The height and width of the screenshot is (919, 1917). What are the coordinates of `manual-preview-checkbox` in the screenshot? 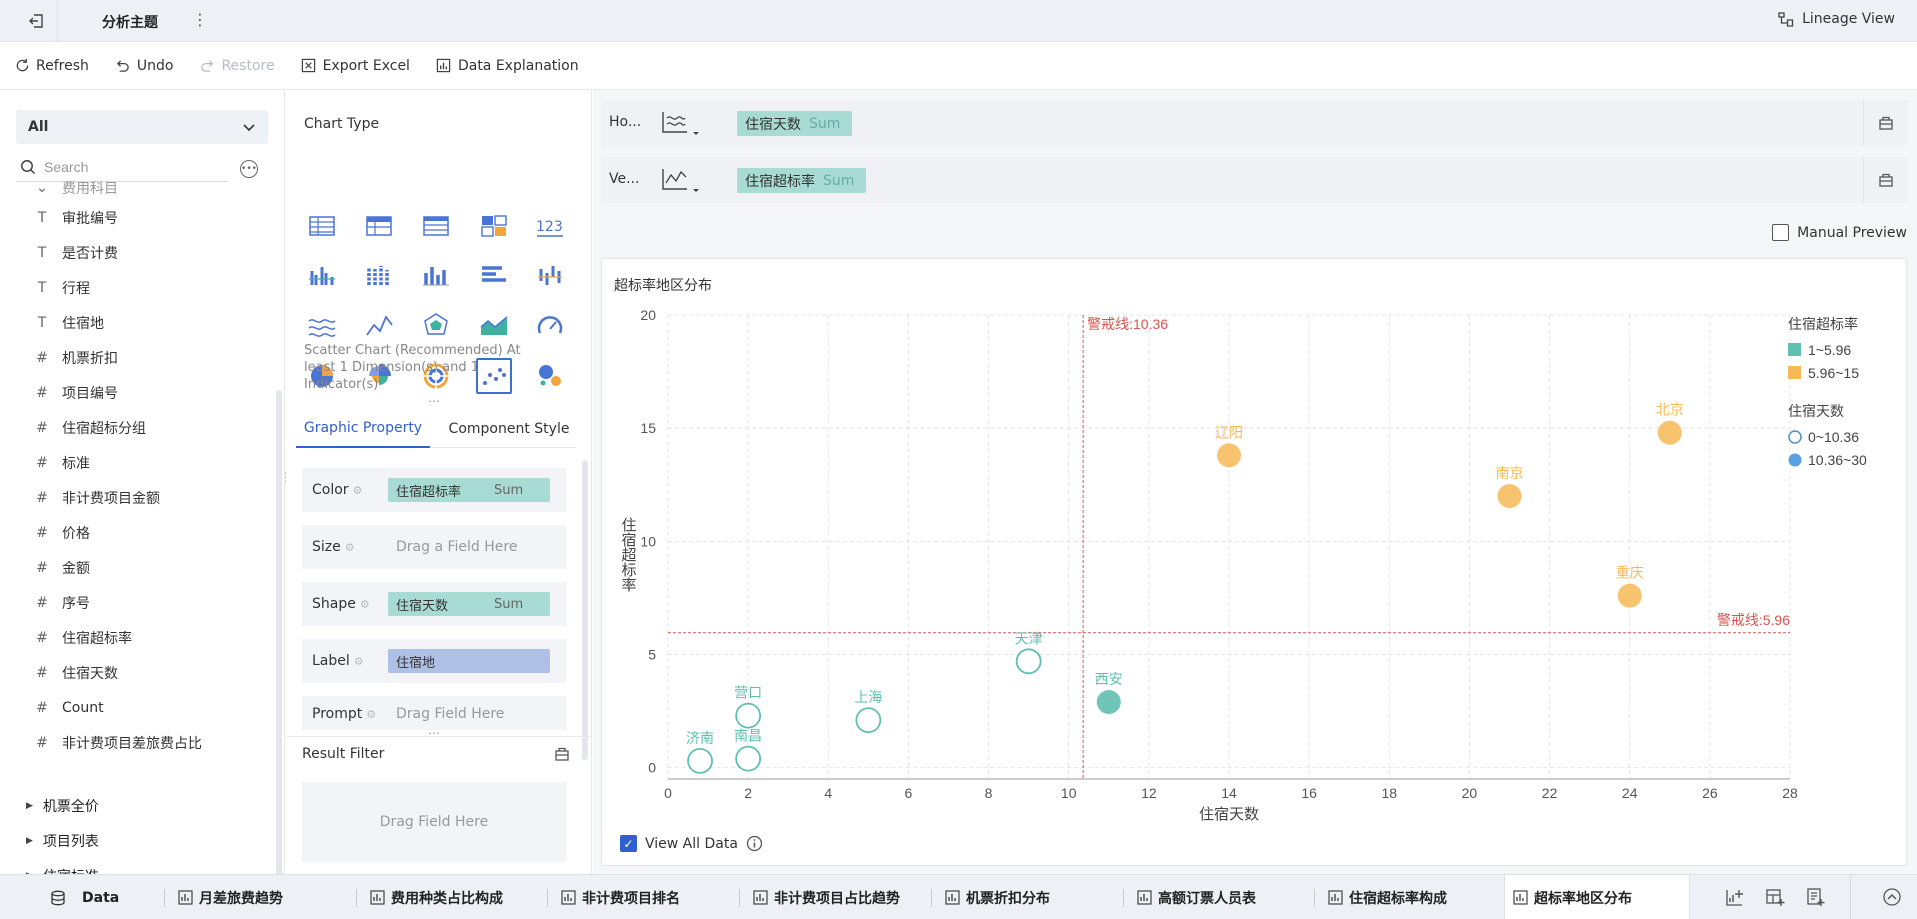 It's located at (1781, 232).